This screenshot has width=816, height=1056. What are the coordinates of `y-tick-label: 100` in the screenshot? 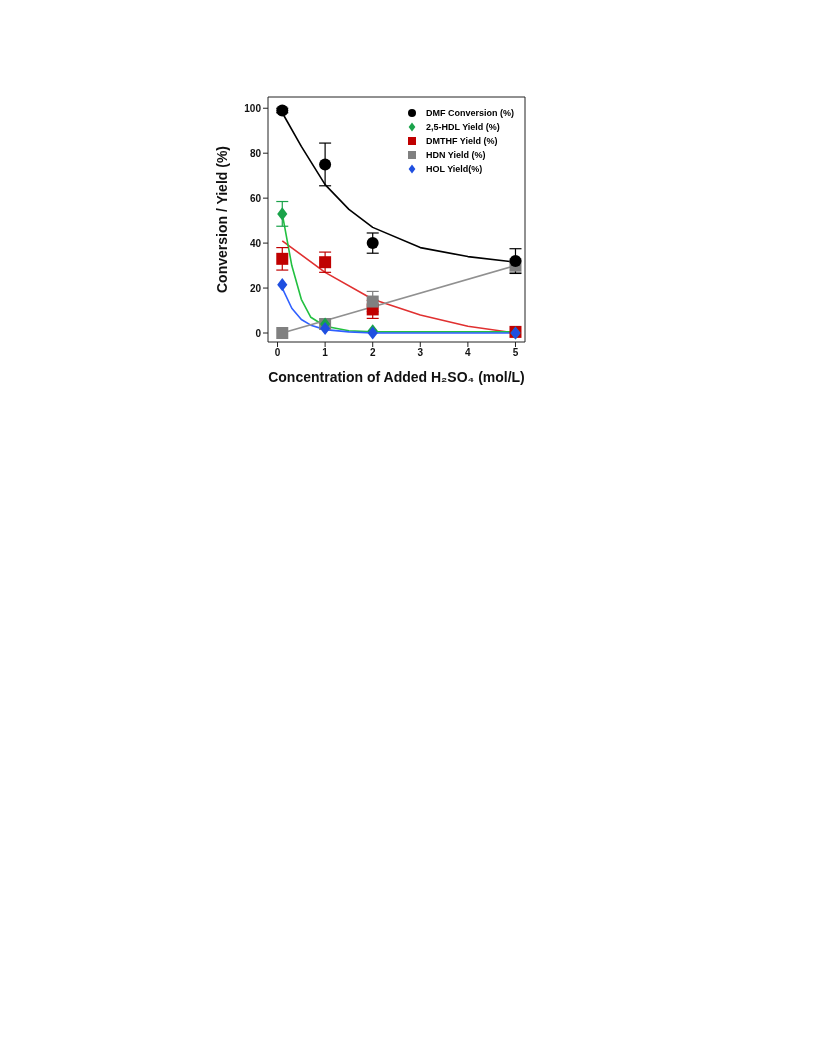 It's located at (253, 108).